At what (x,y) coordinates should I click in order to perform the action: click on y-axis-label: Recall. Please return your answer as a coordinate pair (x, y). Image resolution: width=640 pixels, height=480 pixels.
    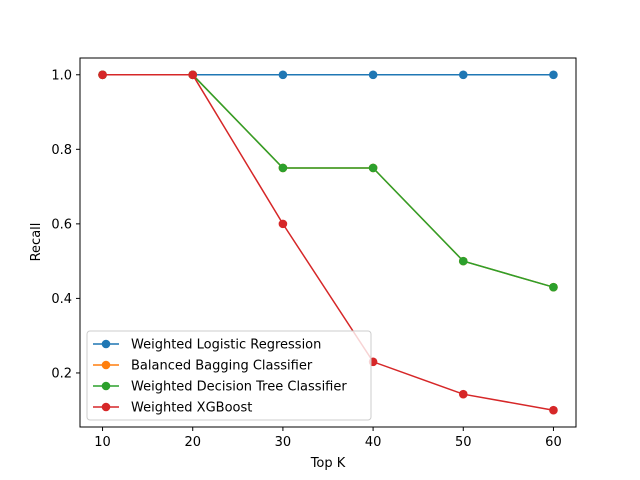
    Looking at the image, I should click on (36, 242).